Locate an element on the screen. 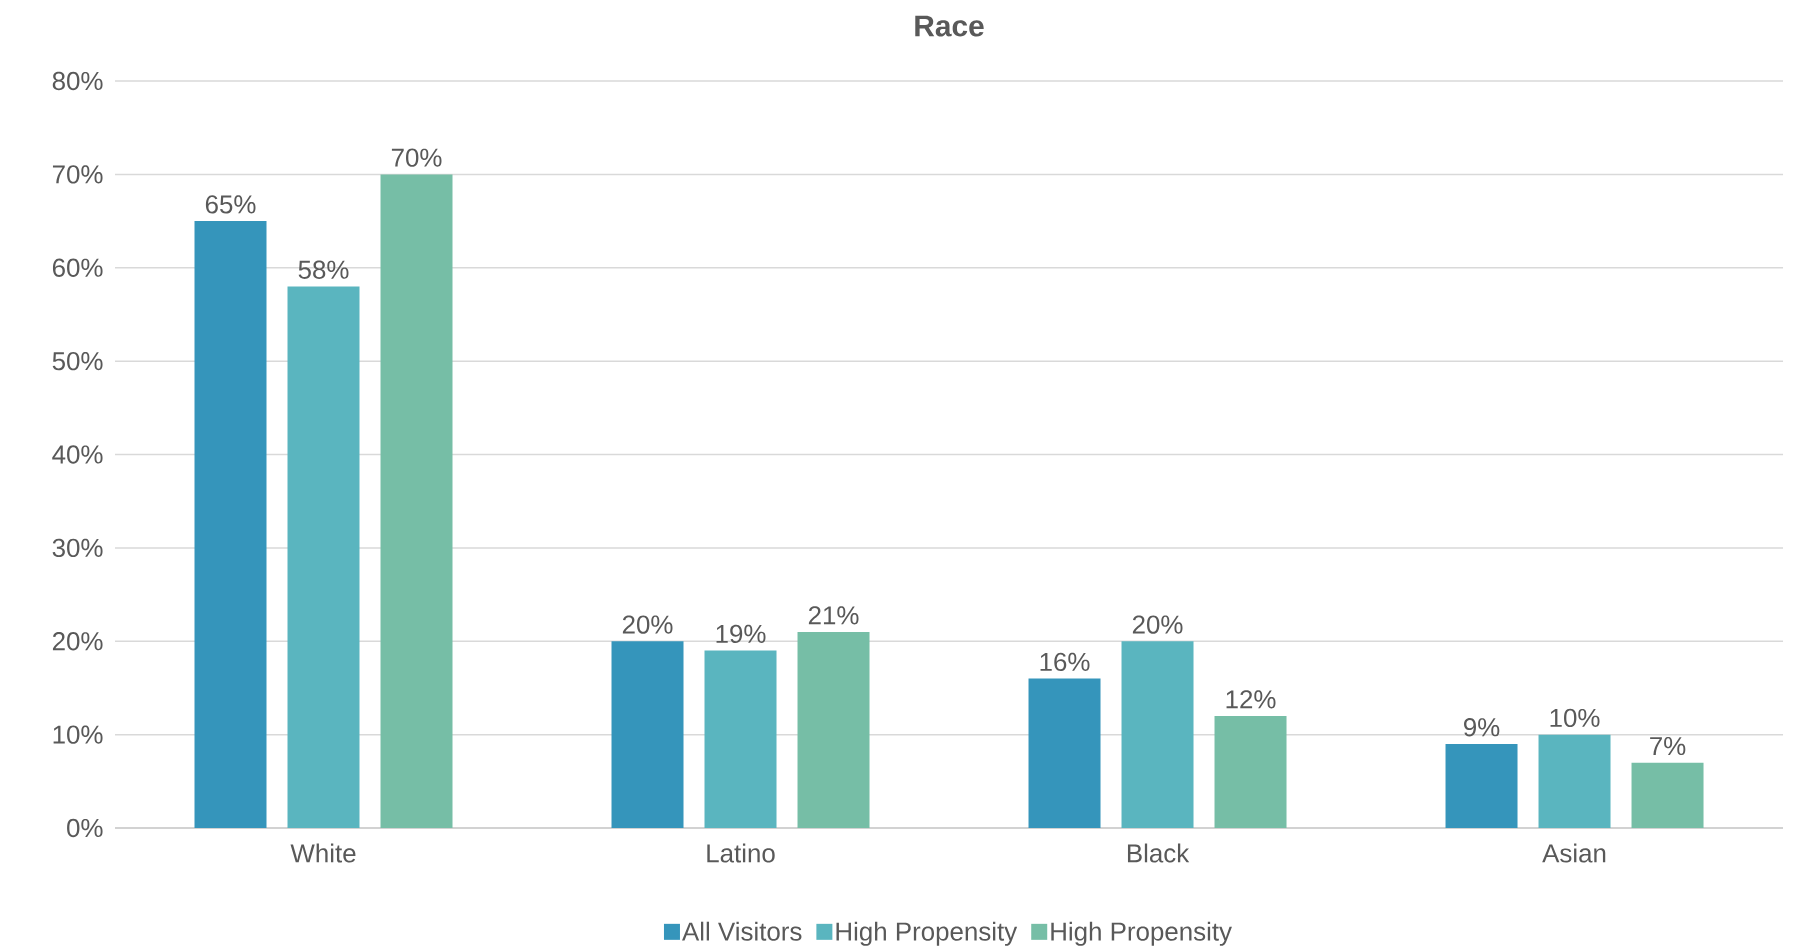 The height and width of the screenshot is (950, 1793). data-label: 7% is located at coordinates (1668, 746).